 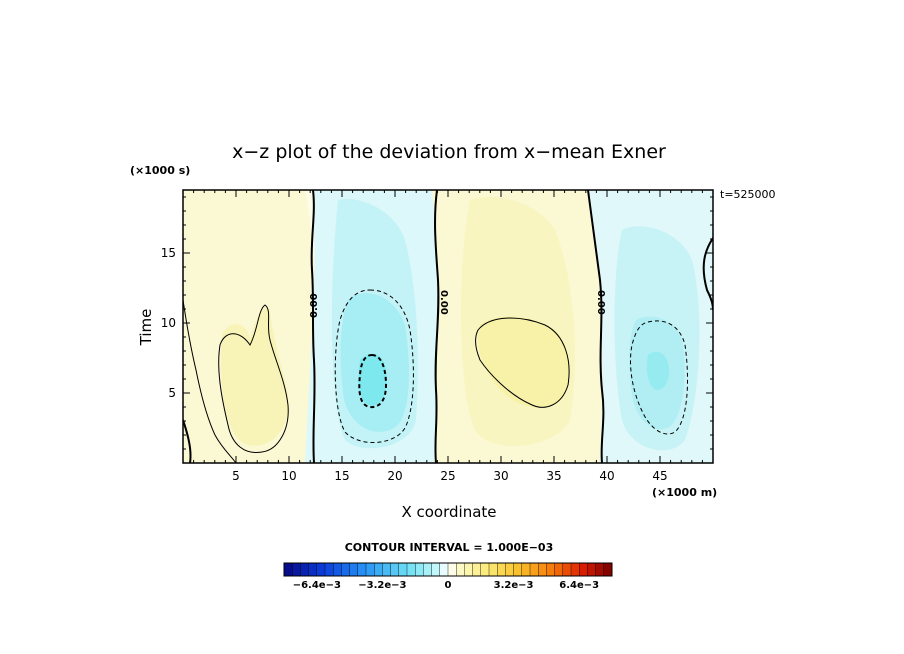 I want to click on x-tick-label-1: 10, so click(x=288, y=476).